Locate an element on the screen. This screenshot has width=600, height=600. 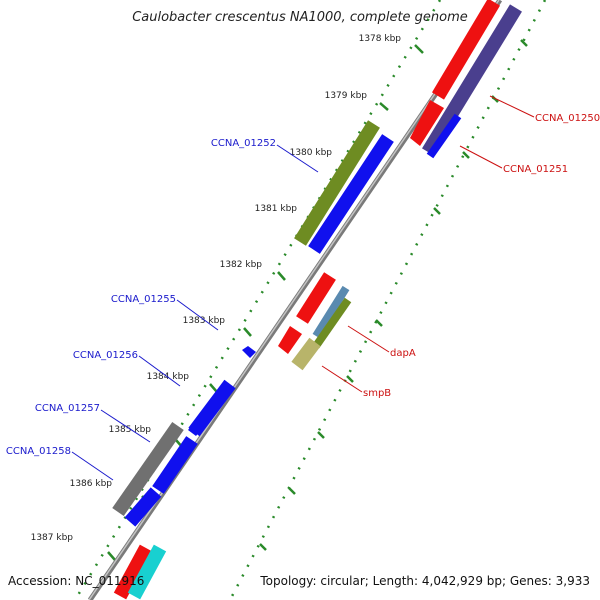
cds-ccna-01256-body is located at coordinates (212, 408).